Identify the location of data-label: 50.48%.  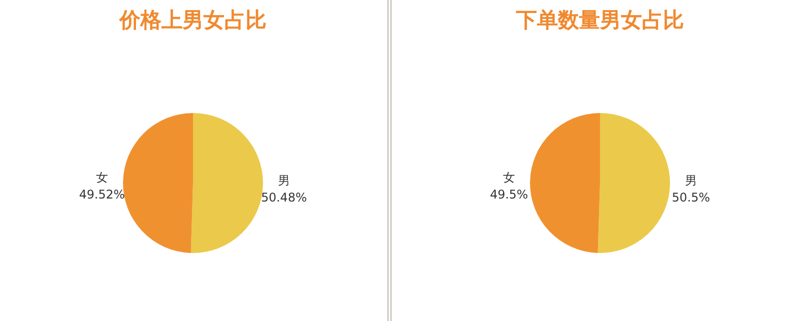
(284, 197).